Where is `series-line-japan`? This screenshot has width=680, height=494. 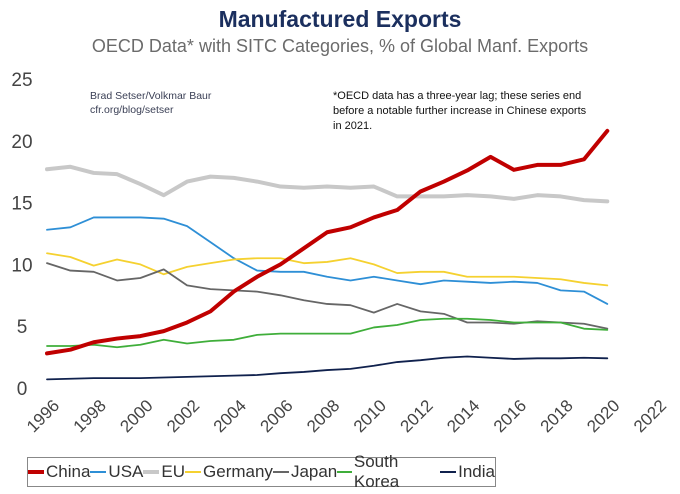
series-line-japan is located at coordinates (327, 296).